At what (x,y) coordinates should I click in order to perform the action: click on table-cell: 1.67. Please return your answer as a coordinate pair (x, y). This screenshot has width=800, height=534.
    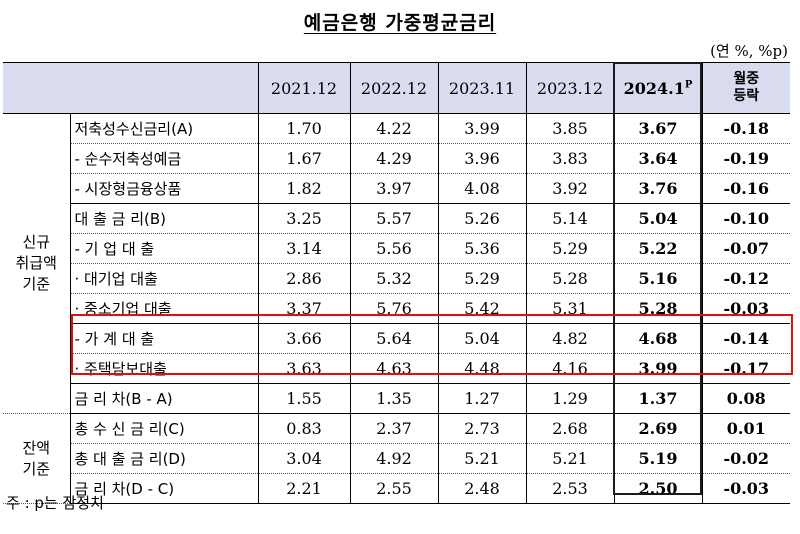
    Looking at the image, I should click on (303, 158).